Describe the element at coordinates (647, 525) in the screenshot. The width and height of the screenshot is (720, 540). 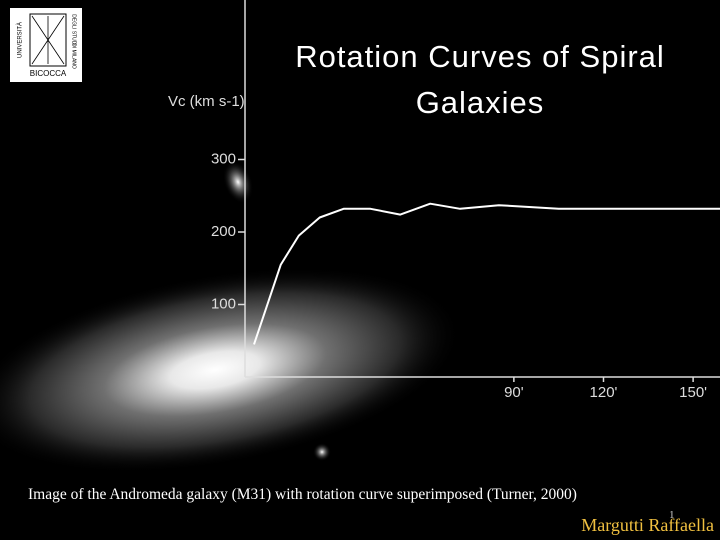
I see `author: Margutti Raffaella` at that location.